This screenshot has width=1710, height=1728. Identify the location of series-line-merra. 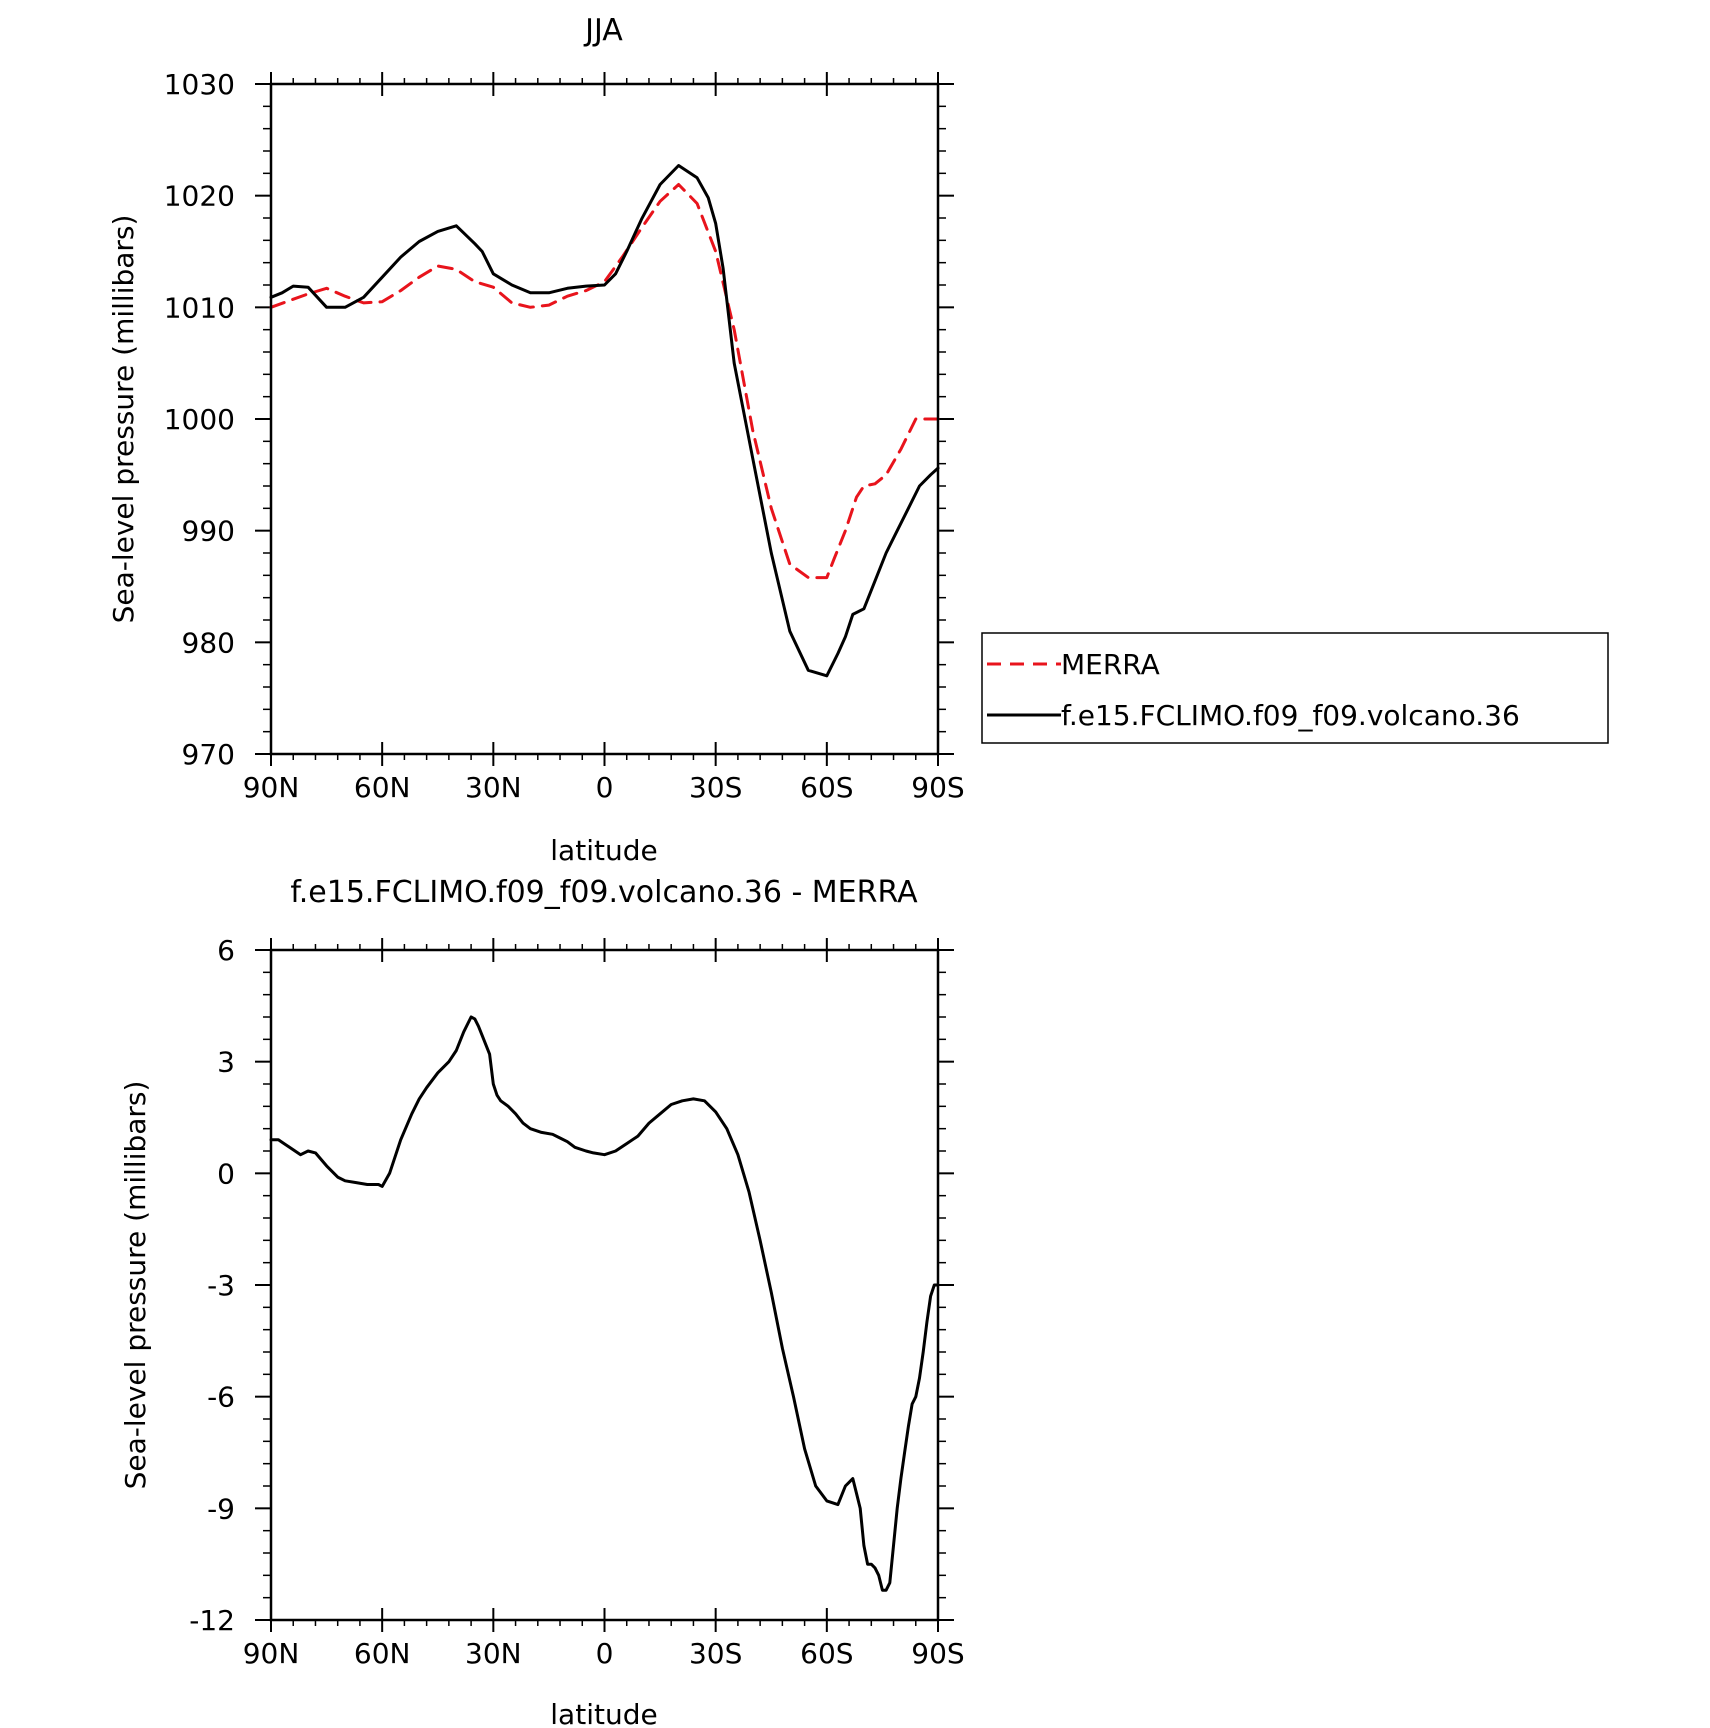
(604, 381).